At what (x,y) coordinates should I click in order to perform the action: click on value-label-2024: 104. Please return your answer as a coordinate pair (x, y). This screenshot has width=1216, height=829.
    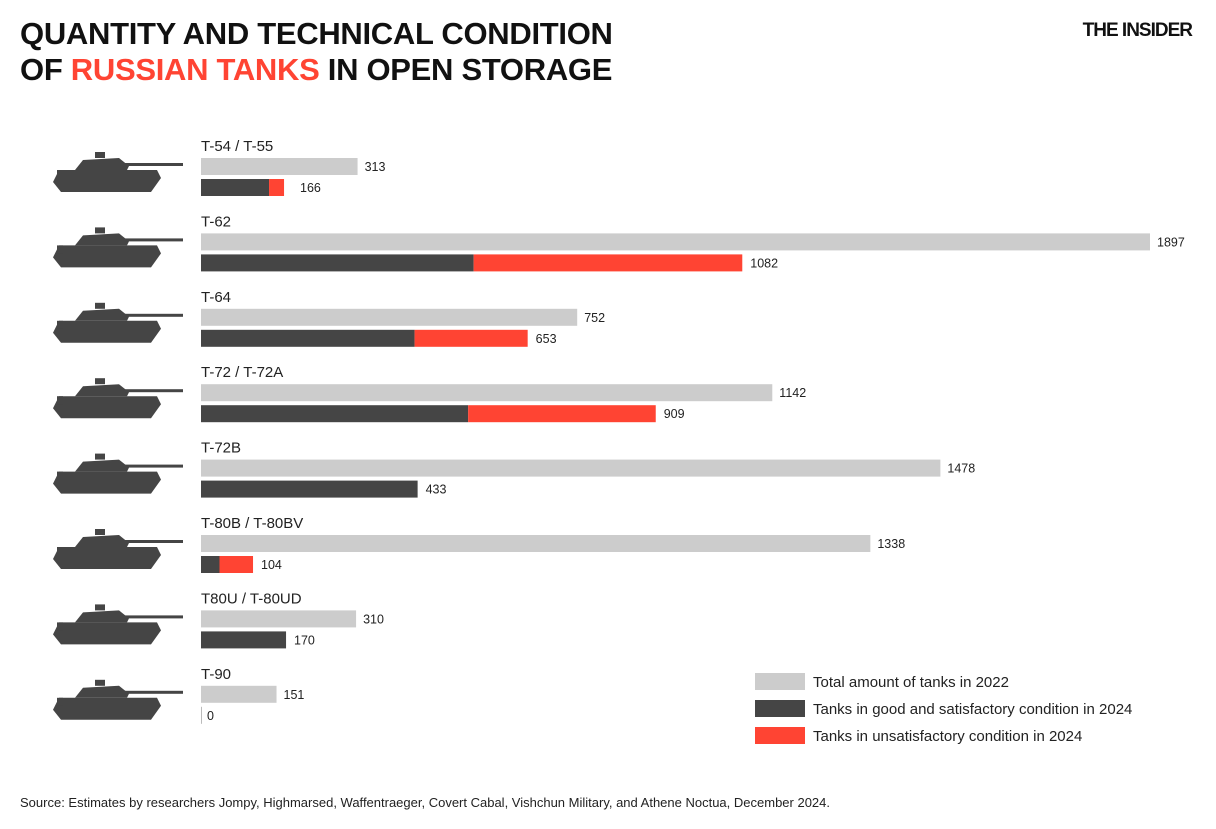
    Looking at the image, I should click on (271, 565).